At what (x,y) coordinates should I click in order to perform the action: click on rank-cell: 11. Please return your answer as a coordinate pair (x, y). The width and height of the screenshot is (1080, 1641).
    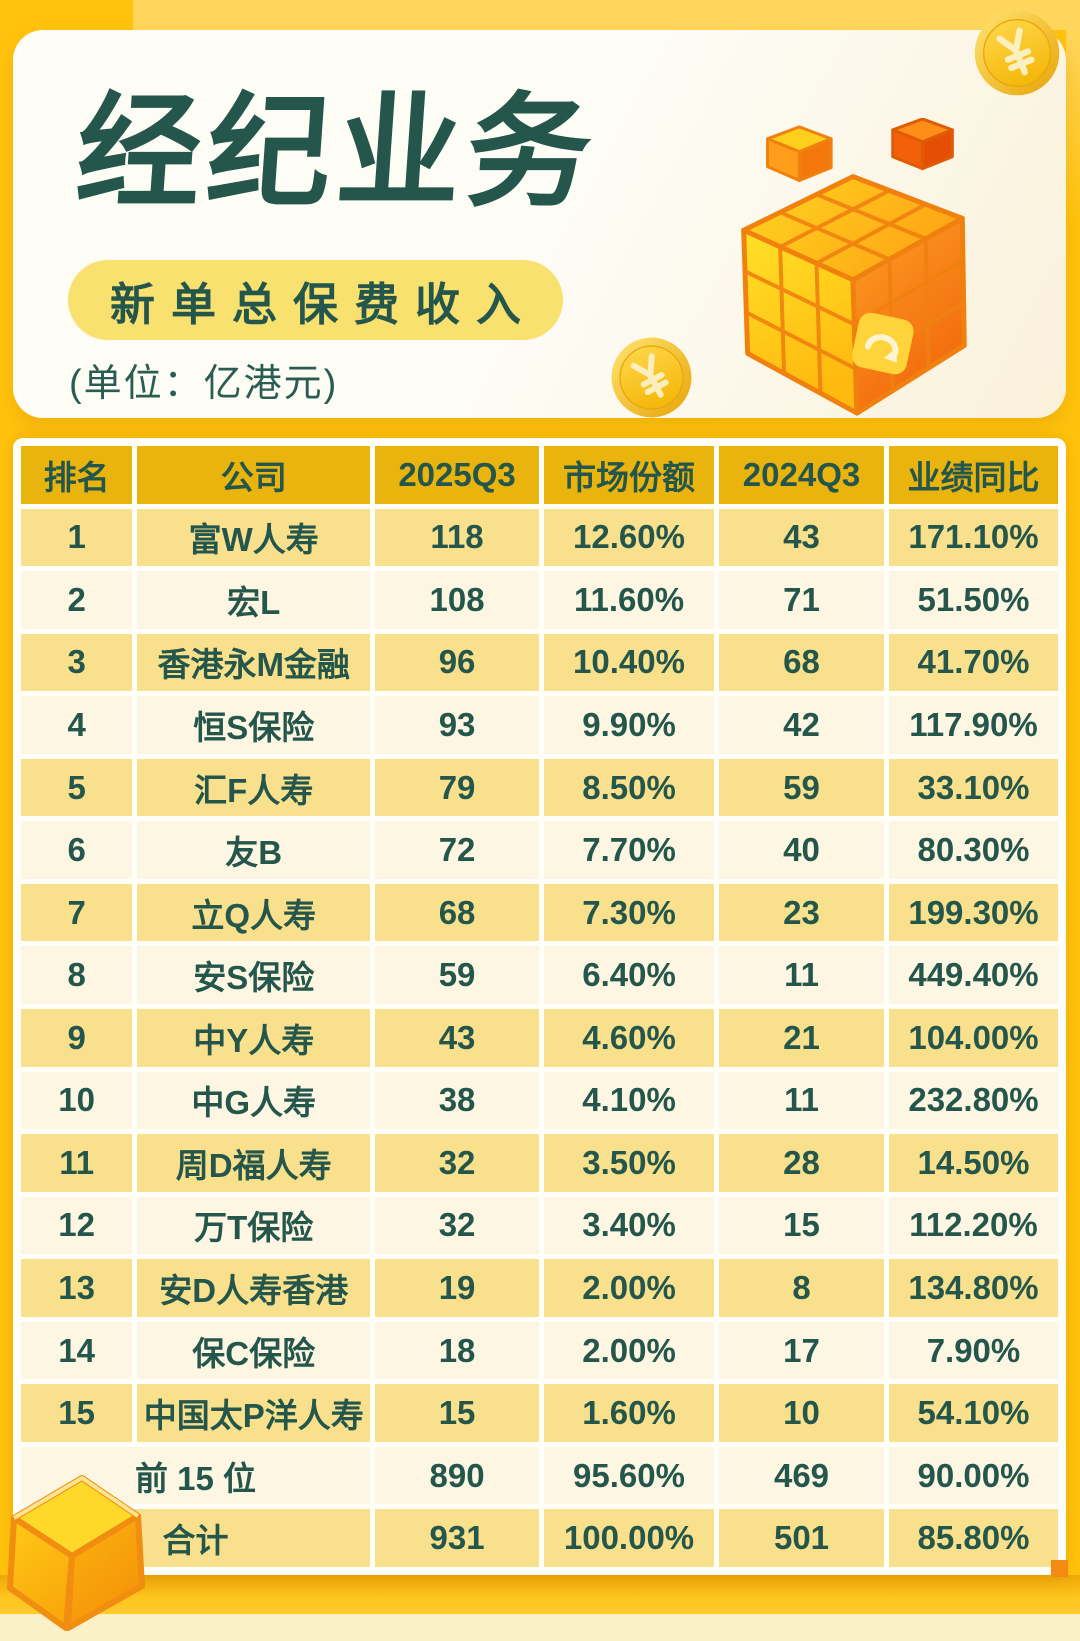
    Looking at the image, I should click on (77, 1163).